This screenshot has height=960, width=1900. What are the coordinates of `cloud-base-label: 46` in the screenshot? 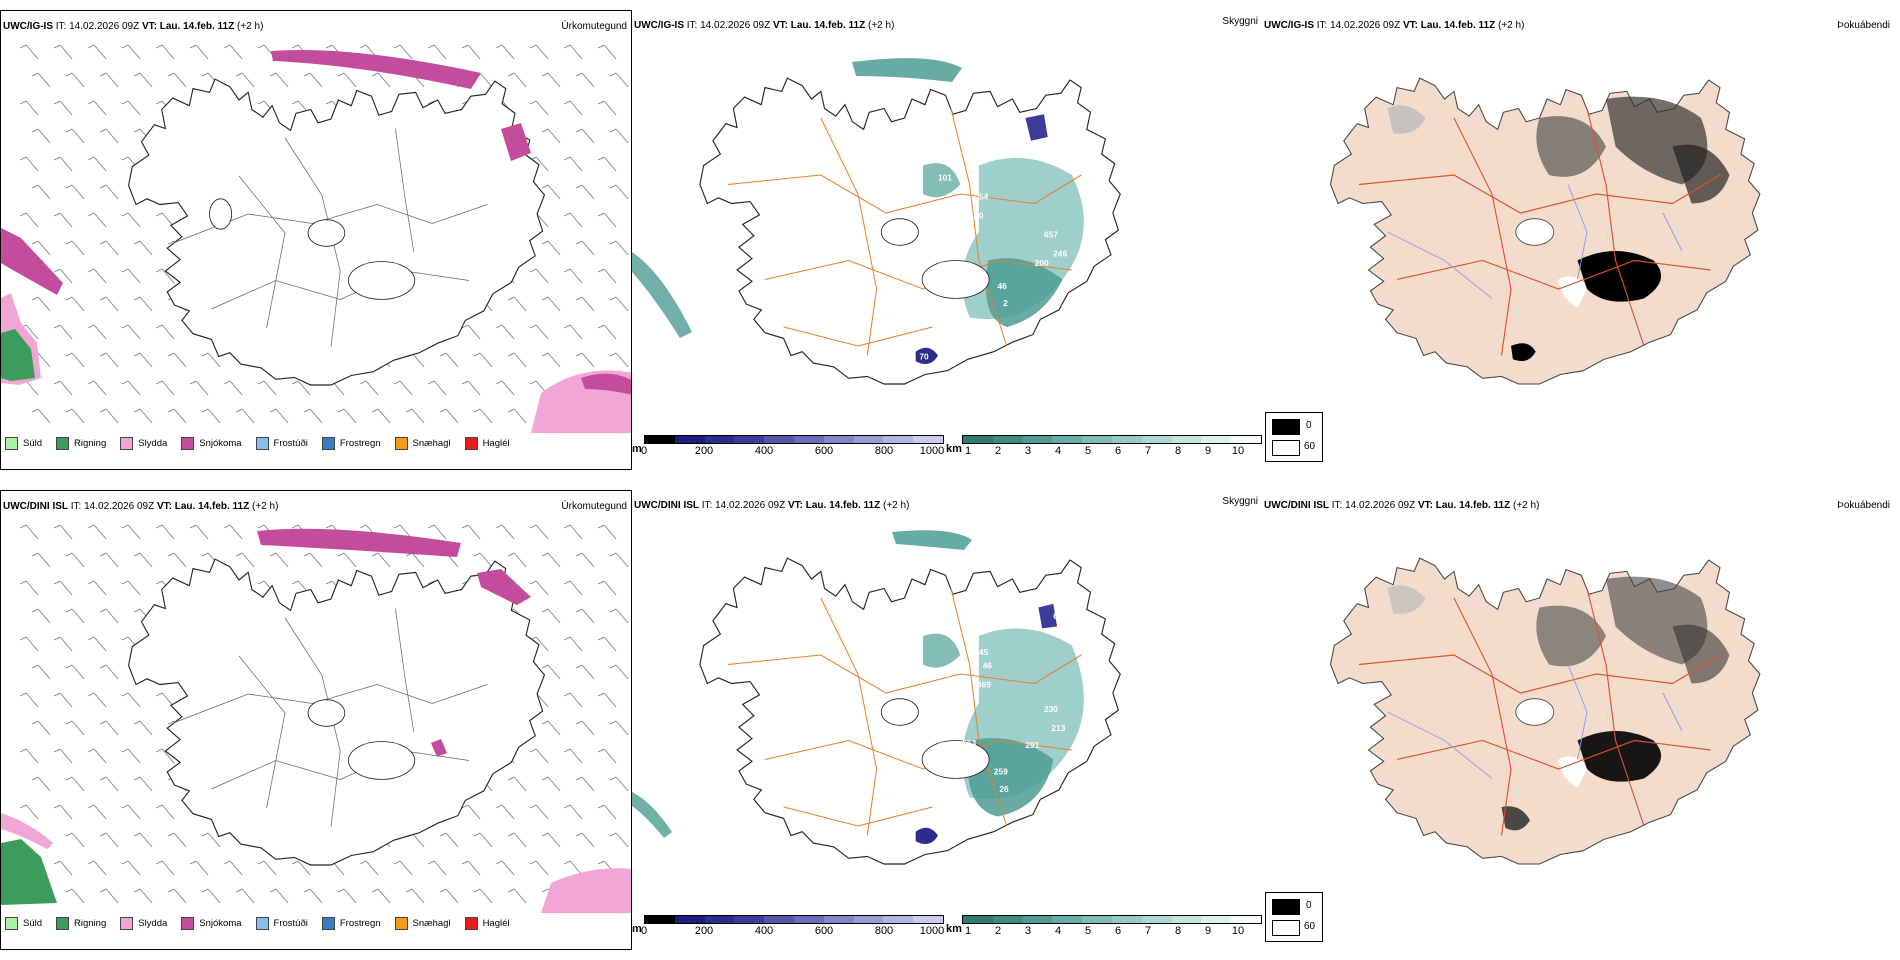 It's located at (988, 665).